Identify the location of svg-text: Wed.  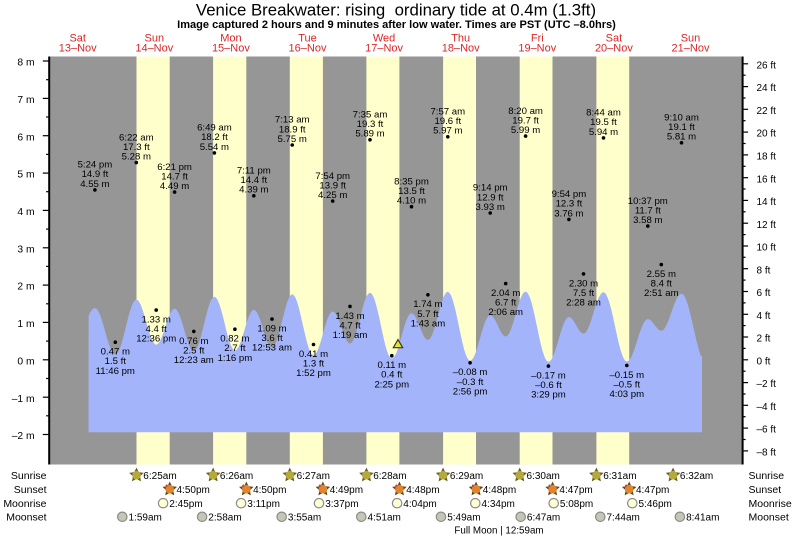
(384, 39).